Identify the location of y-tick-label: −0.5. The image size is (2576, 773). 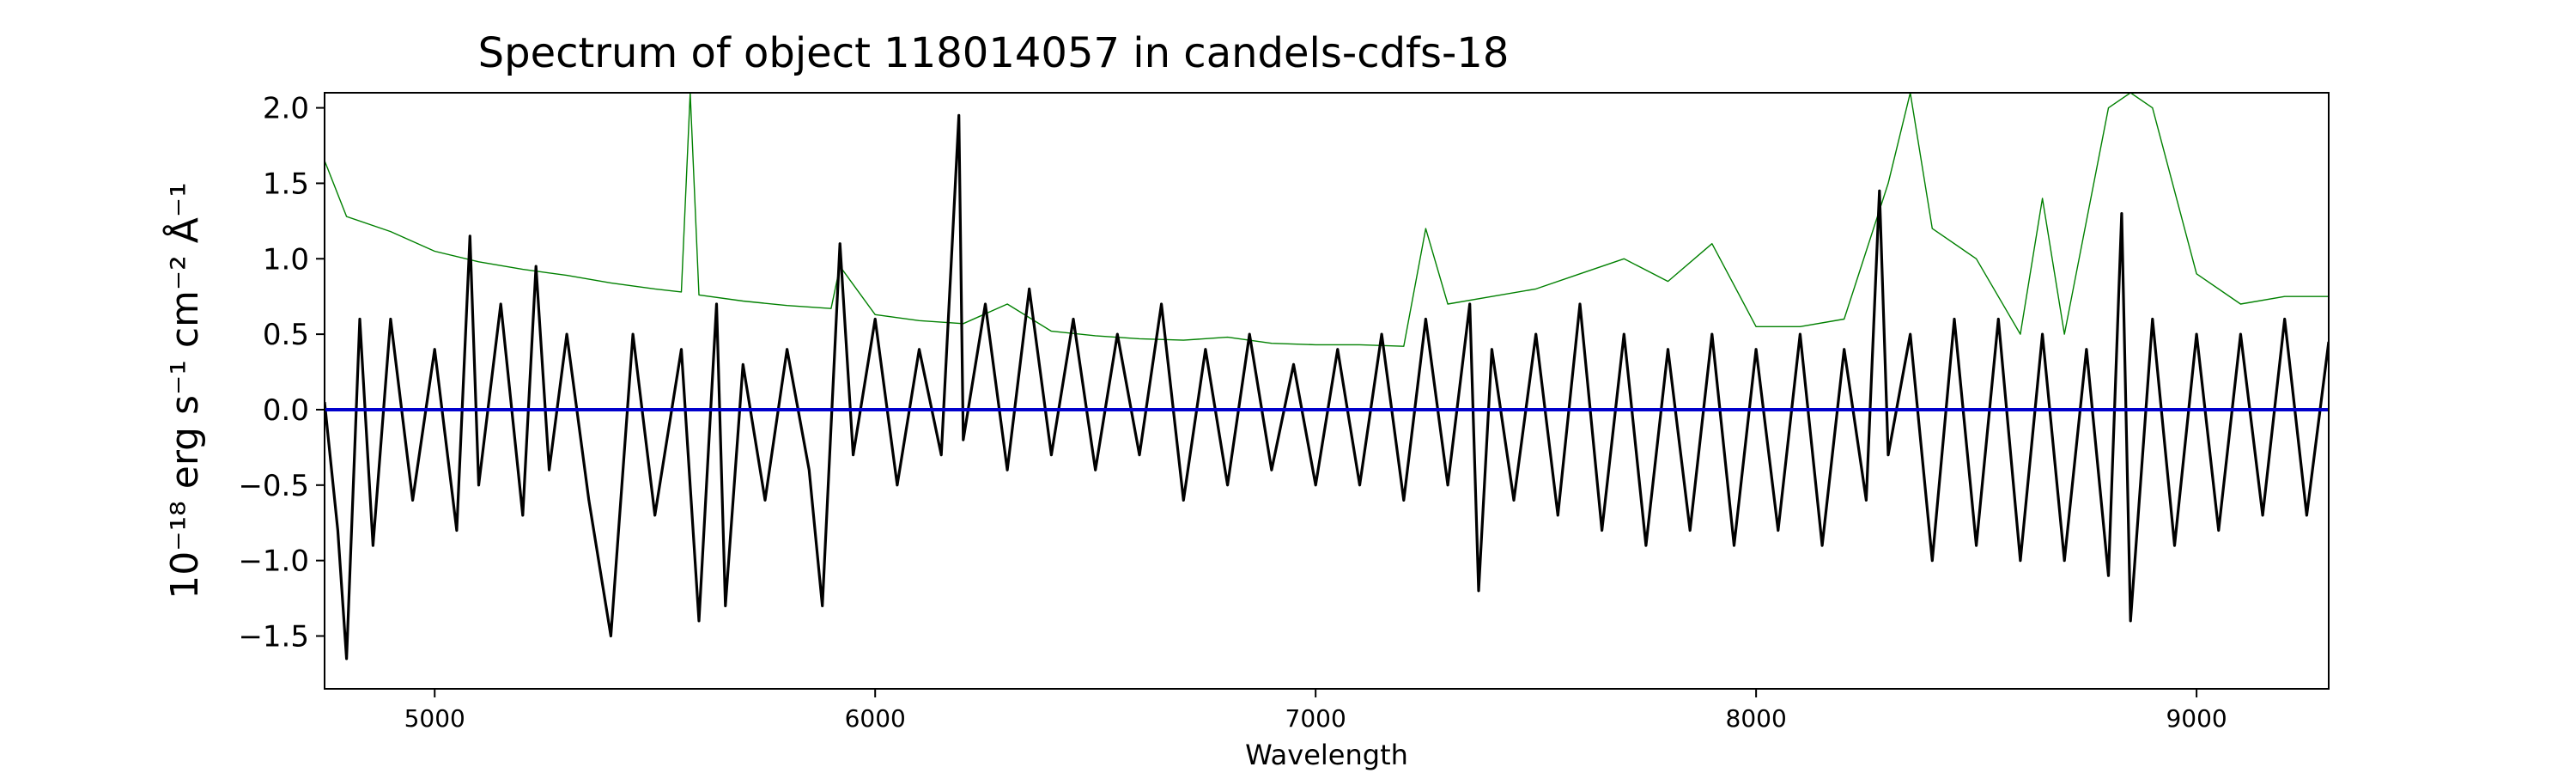
(273, 486).